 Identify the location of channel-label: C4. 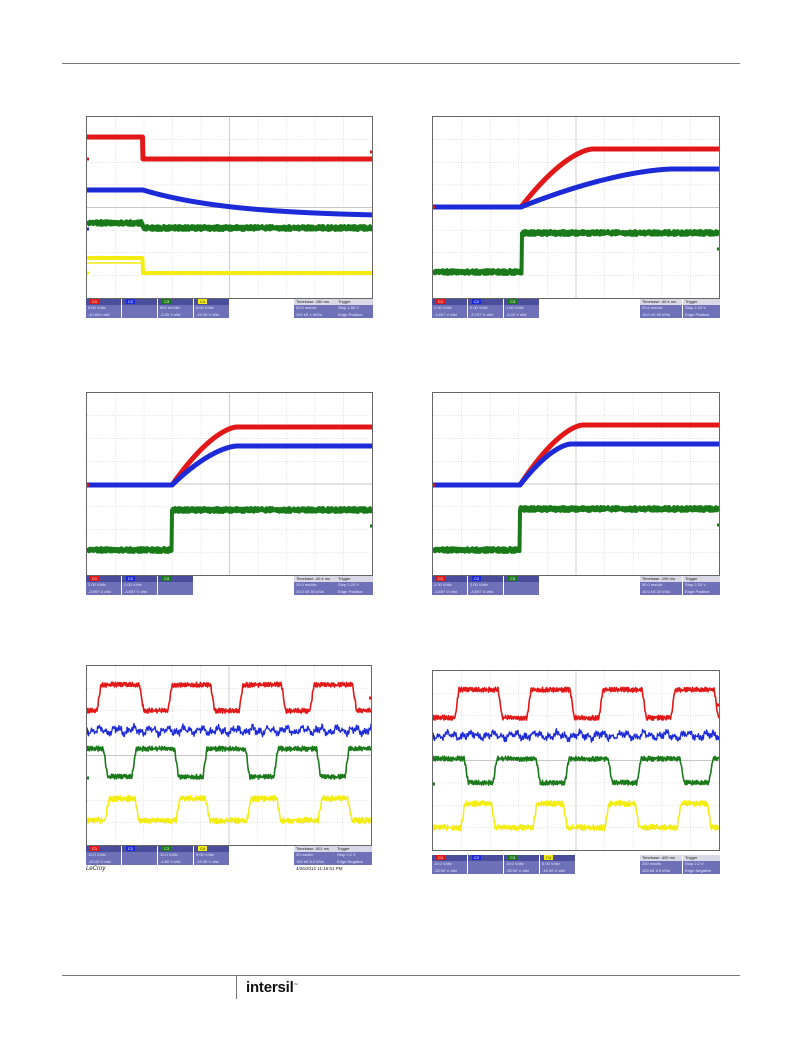
(203, 848).